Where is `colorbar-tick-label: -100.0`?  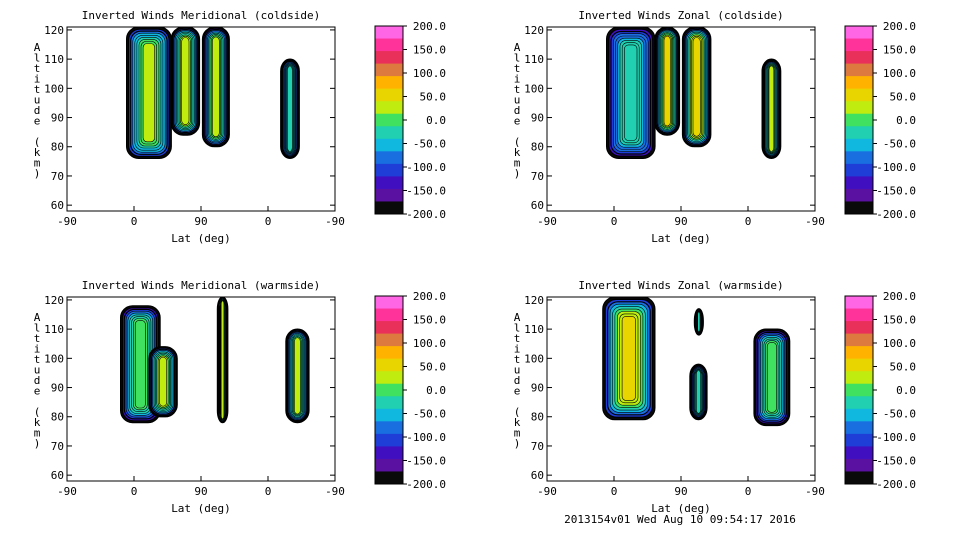 colorbar-tick-label: -100.0 is located at coordinates (896, 167).